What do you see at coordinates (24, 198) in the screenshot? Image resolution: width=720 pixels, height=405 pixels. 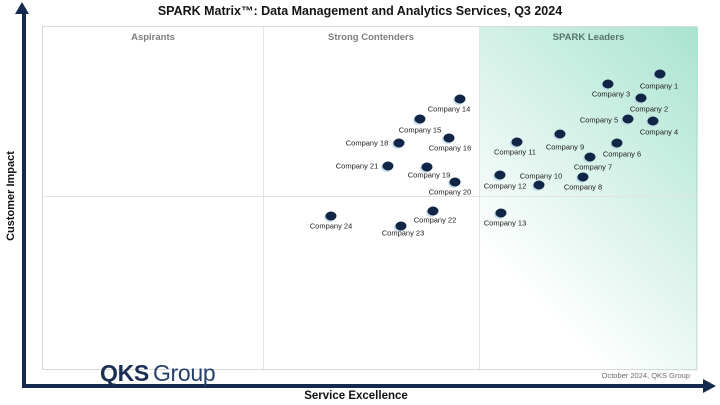 I see `y-axis-line` at bounding box center [24, 198].